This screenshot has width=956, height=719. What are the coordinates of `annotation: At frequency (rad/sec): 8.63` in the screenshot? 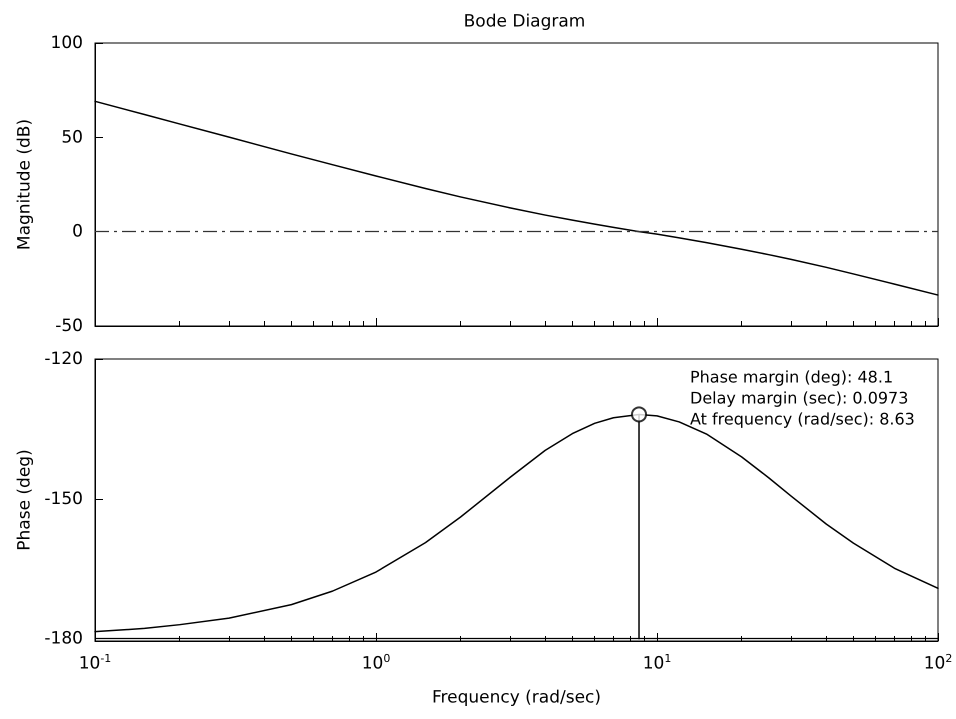 It's located at (802, 419).